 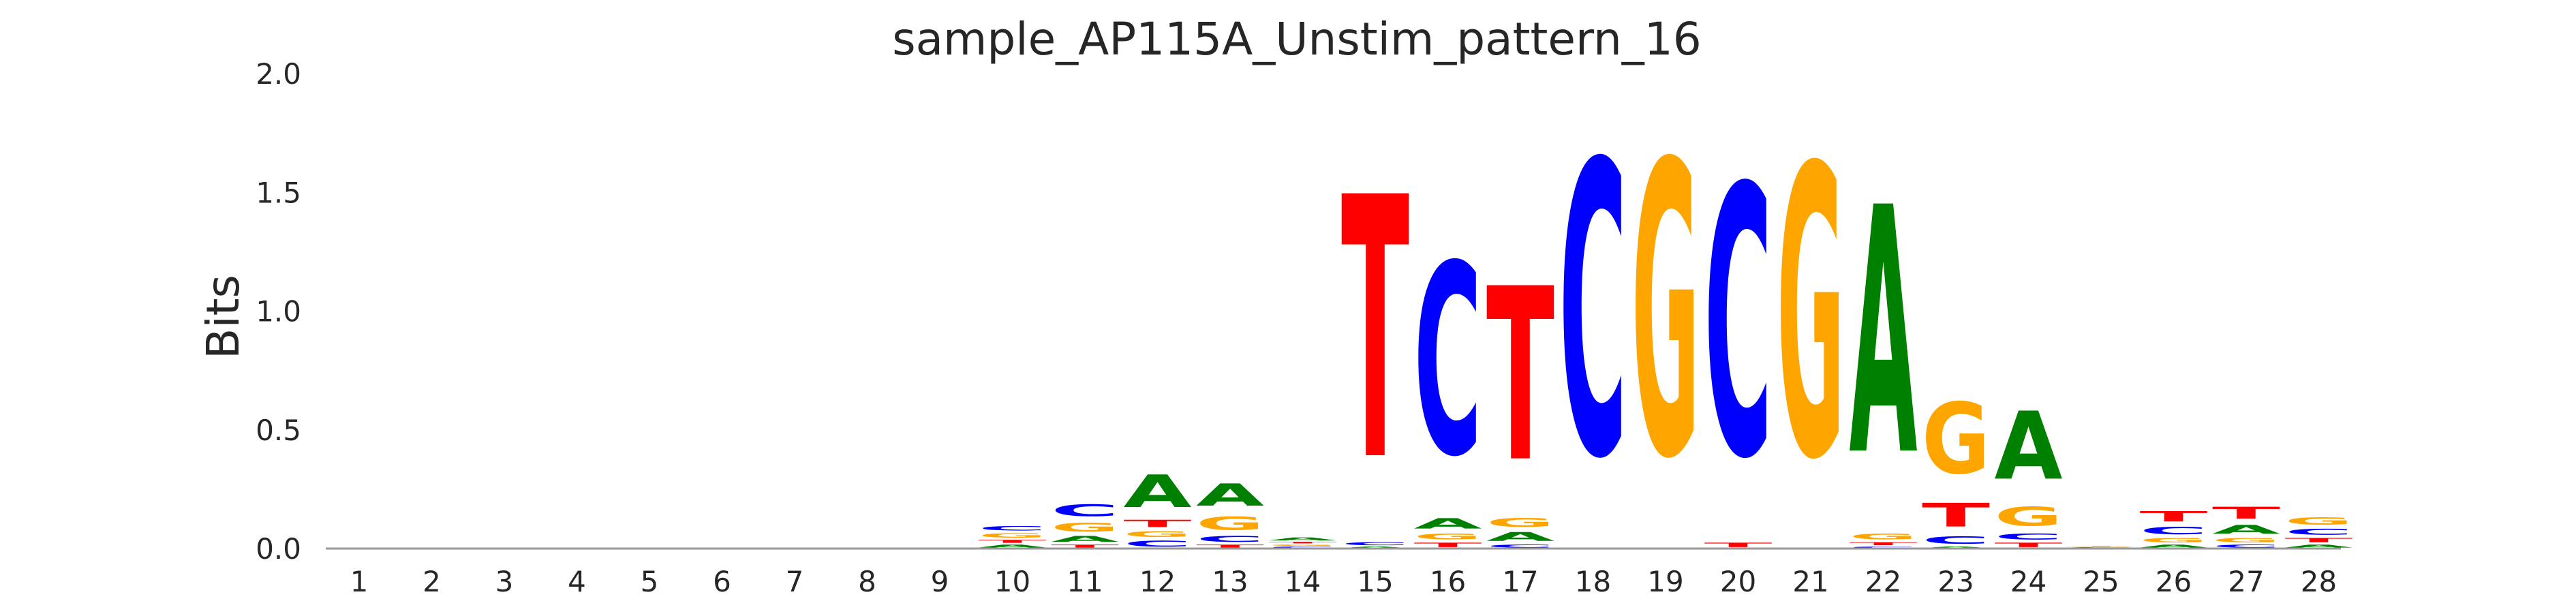 What do you see at coordinates (1810, 581) in the screenshot?
I see `x-tick-label: 21` at bounding box center [1810, 581].